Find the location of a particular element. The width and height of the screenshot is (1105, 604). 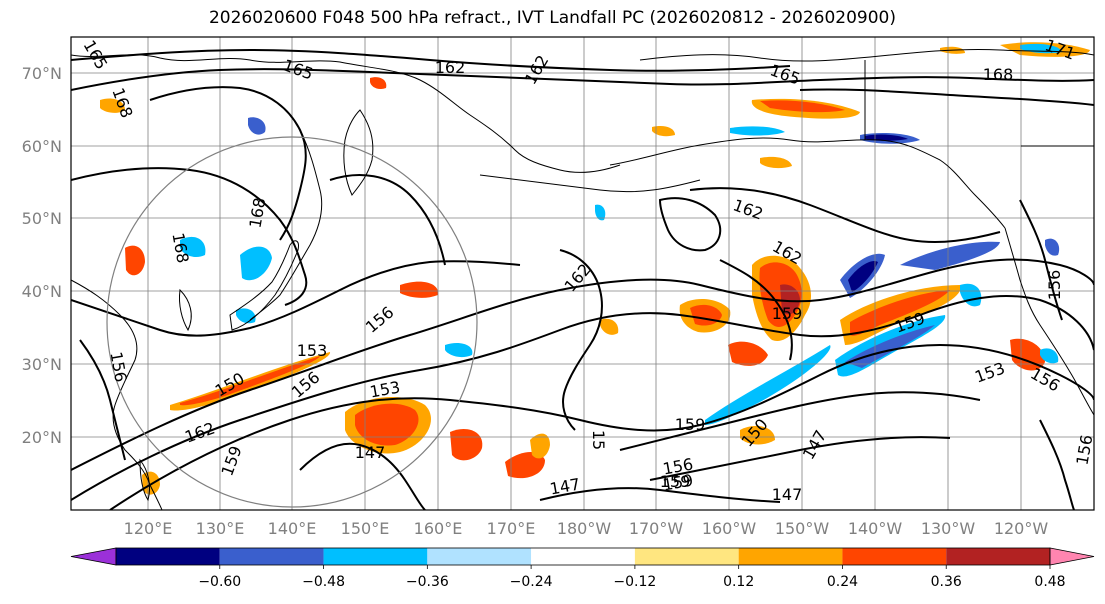

aleutian-islands is located at coordinates (590, 183).